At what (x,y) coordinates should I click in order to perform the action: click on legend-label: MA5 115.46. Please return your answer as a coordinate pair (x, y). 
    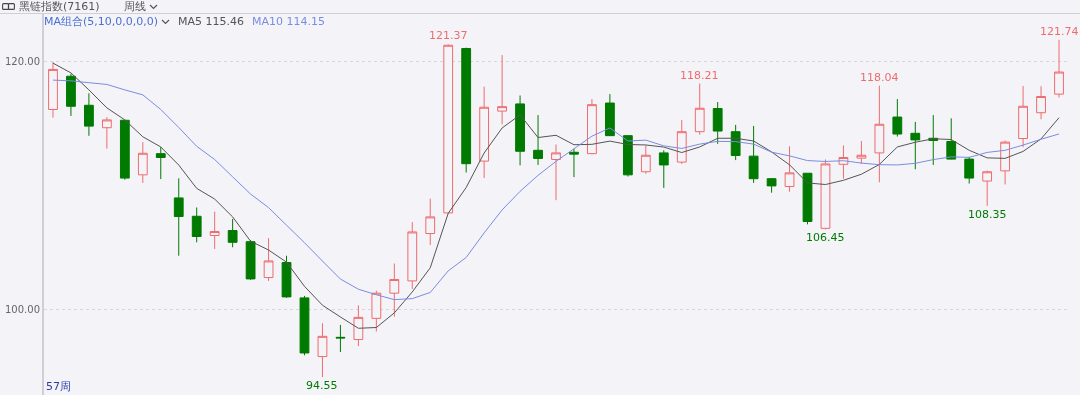
    Looking at the image, I should click on (211, 21).